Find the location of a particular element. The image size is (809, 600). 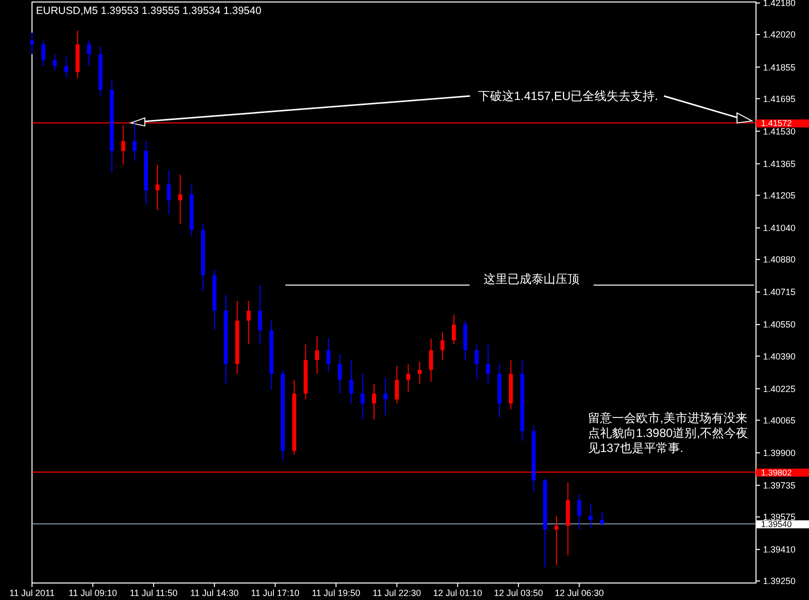

annotation: 留意一会欧市,美市进场有没来点礼貌向1.3980道别,不然今夜见137也是平常事. is located at coordinates (668, 433).